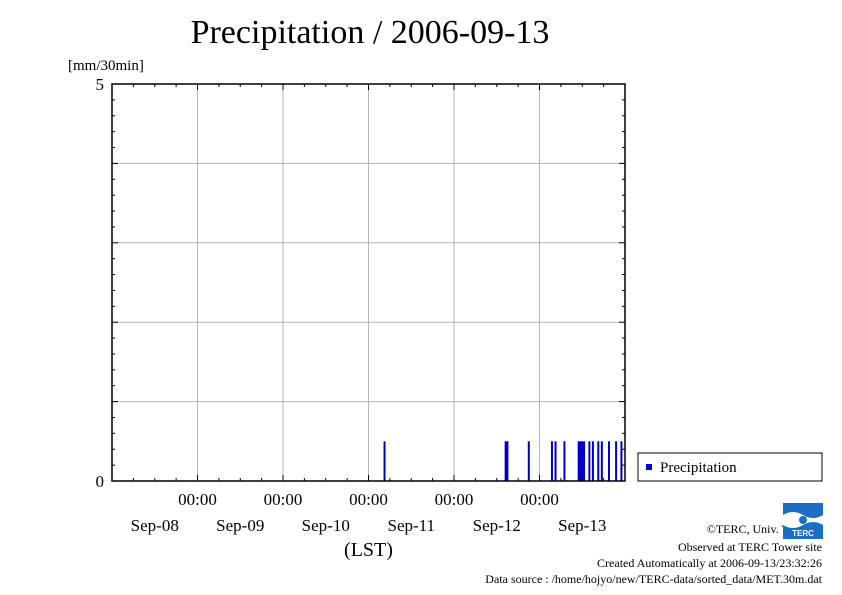  Describe the element at coordinates (106, 66) in the screenshot. I see `y-axis-unit: [mm/30min]` at that location.